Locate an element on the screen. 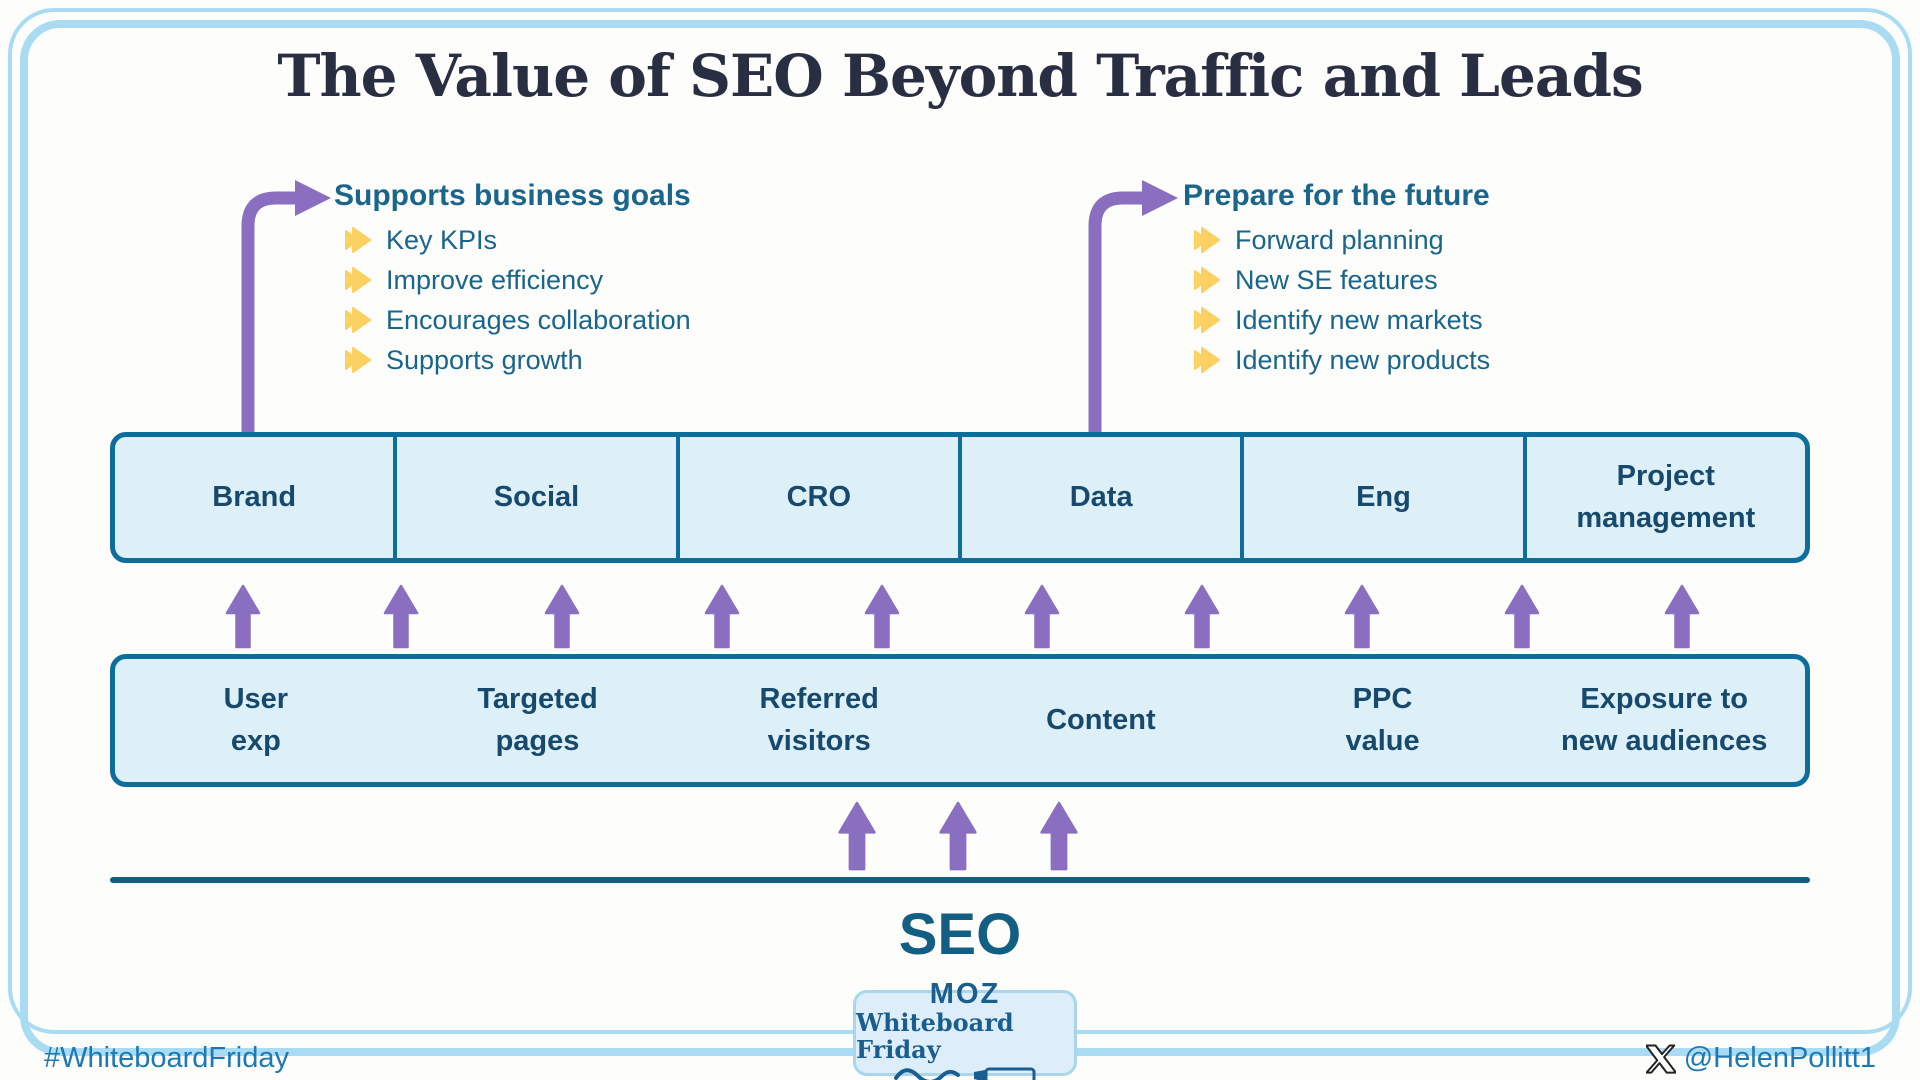  box-label: Exposure to new audiences is located at coordinates (1664, 720).